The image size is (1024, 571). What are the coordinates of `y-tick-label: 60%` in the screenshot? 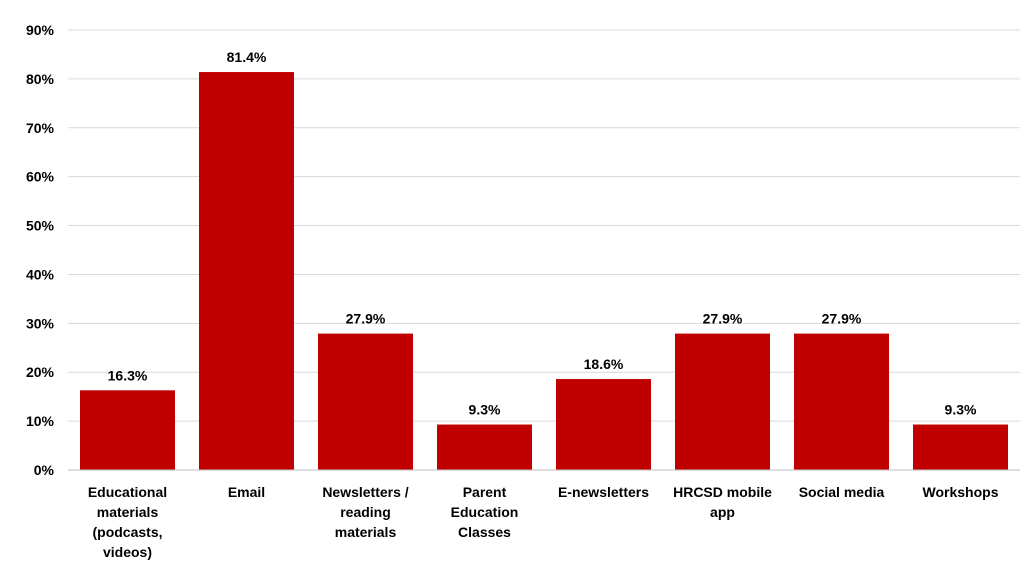 It's located at (40, 177).